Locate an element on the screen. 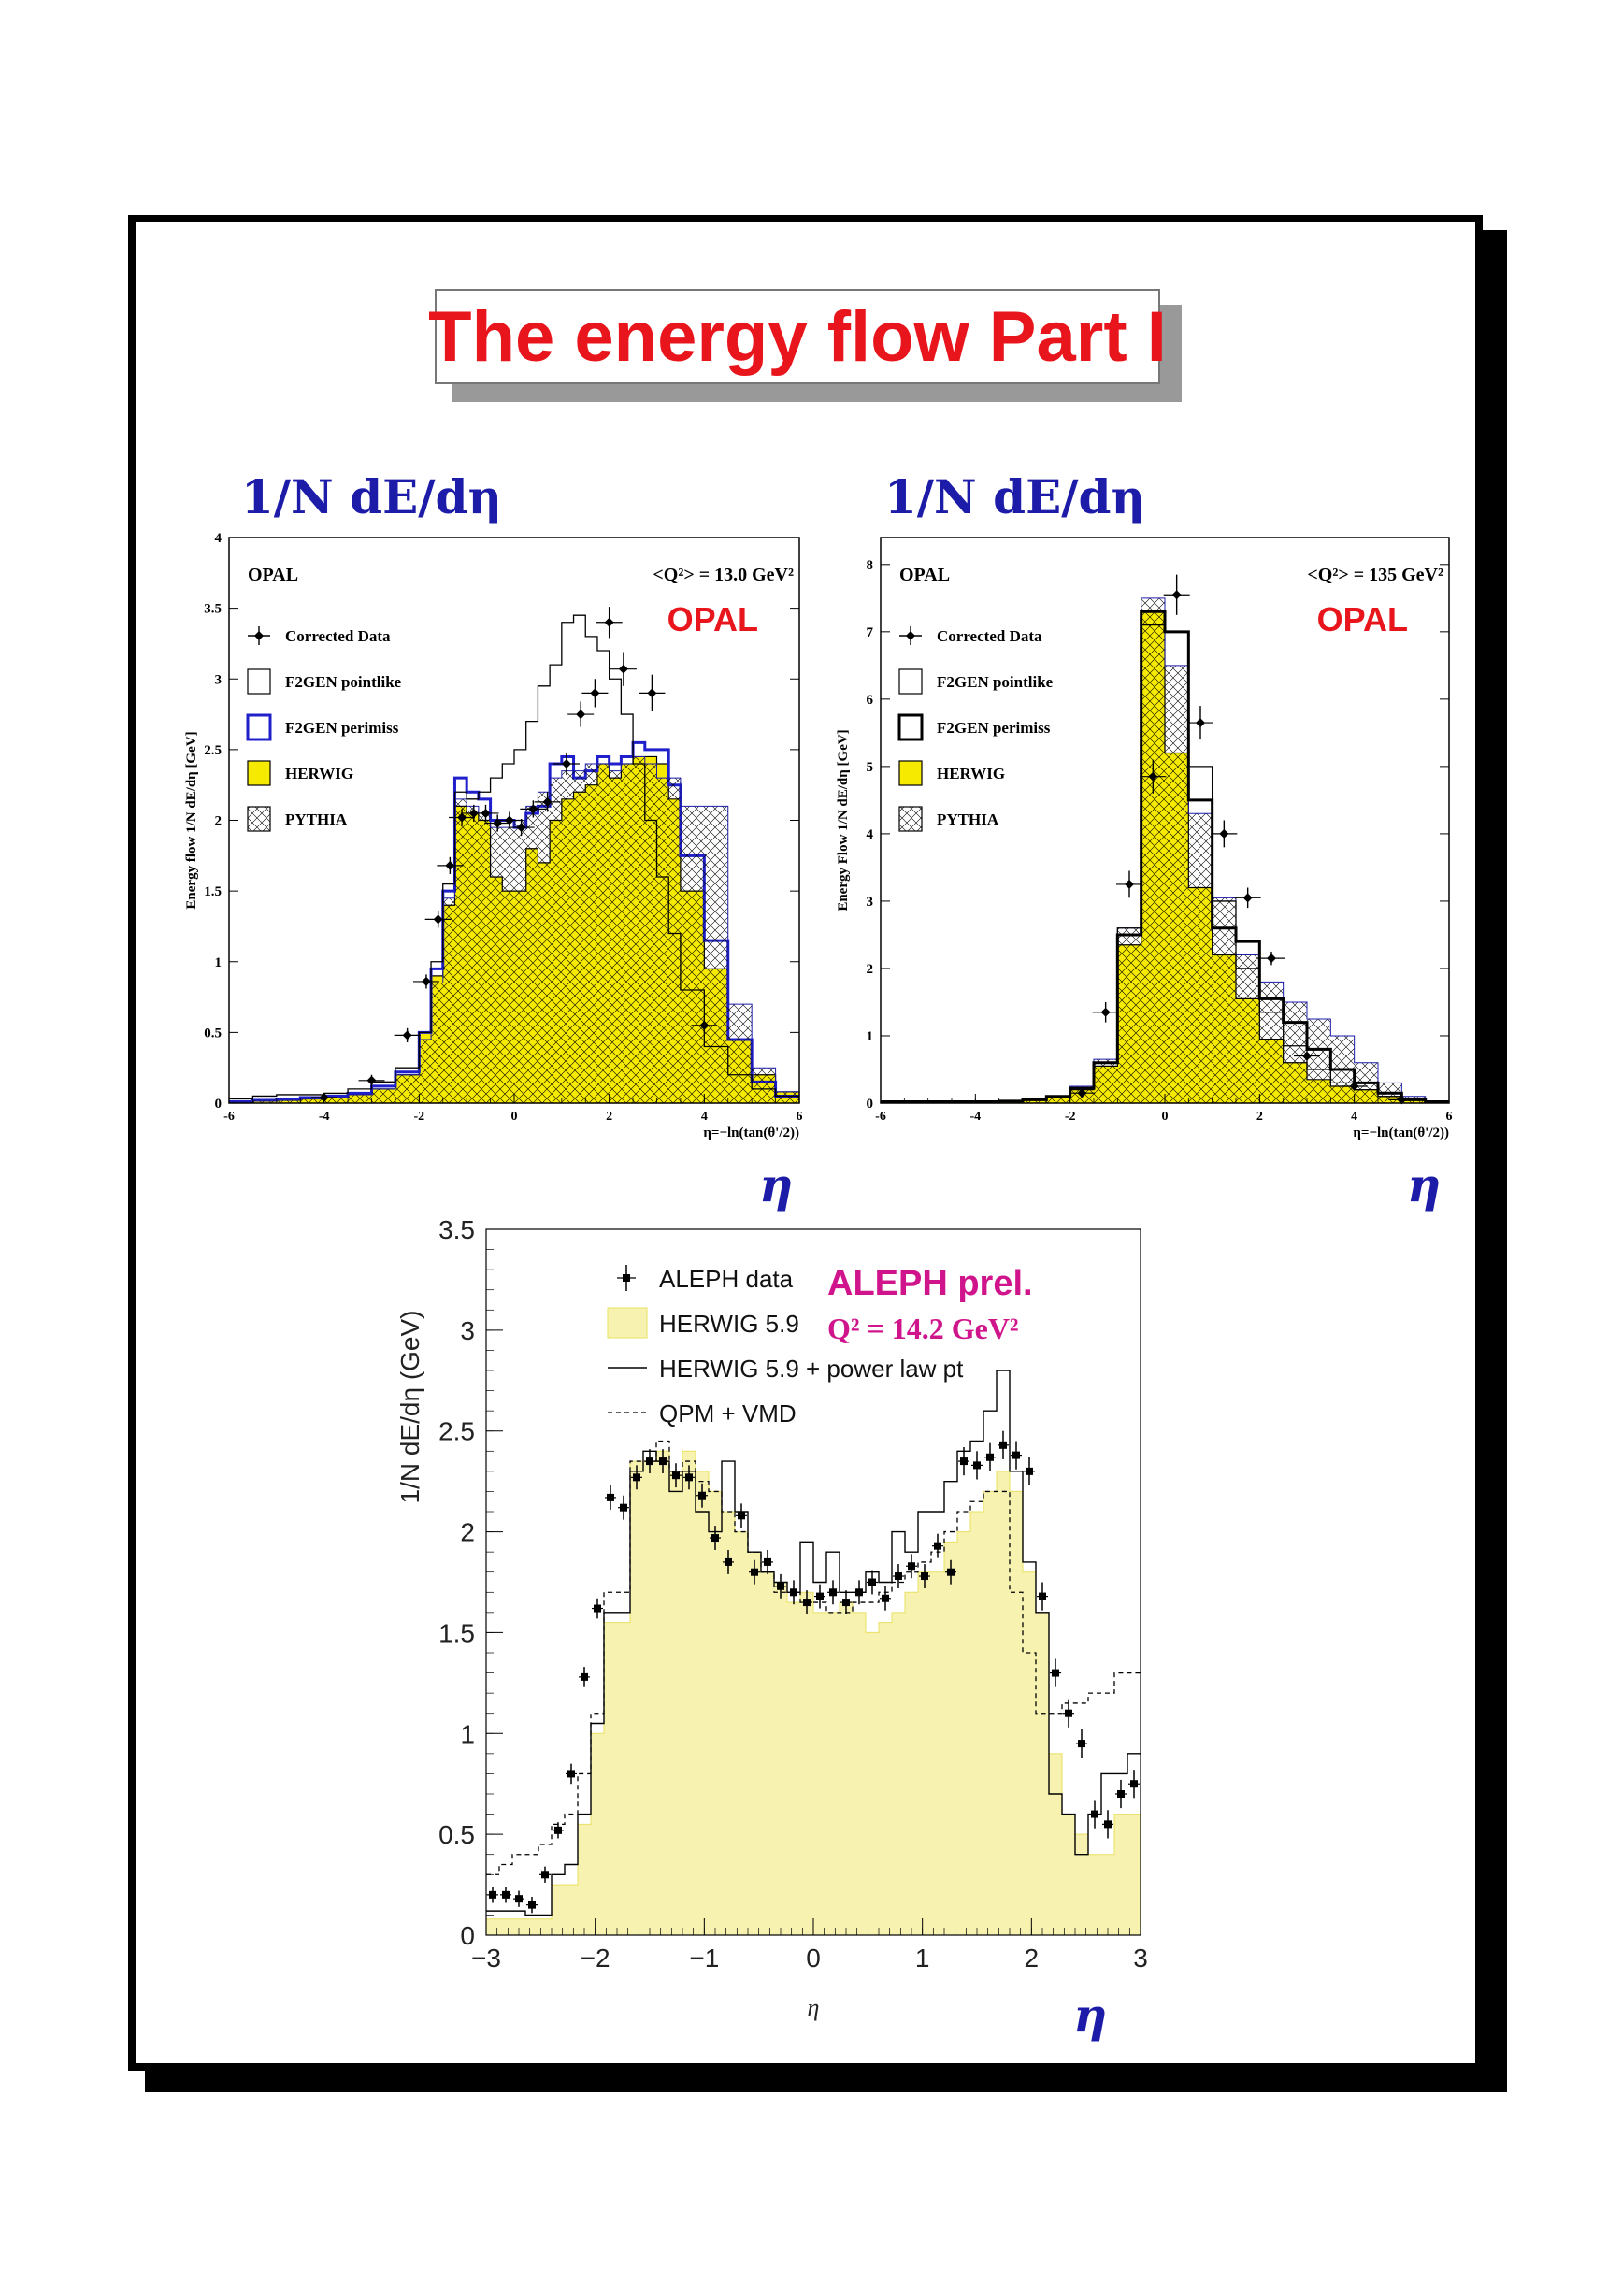 The image size is (1622, 2296). y-tick-label: 4 is located at coordinates (870, 835).